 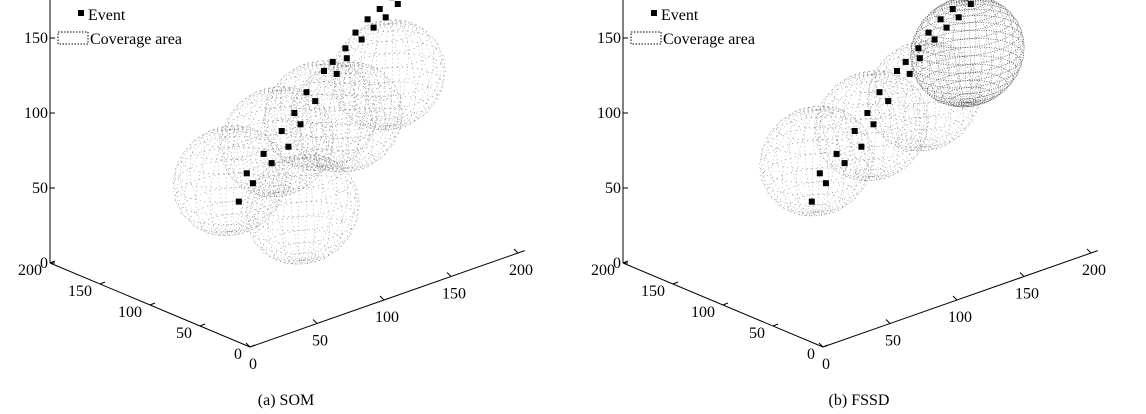 I want to click on x-tick-label: 150, so click(x=1027, y=294).